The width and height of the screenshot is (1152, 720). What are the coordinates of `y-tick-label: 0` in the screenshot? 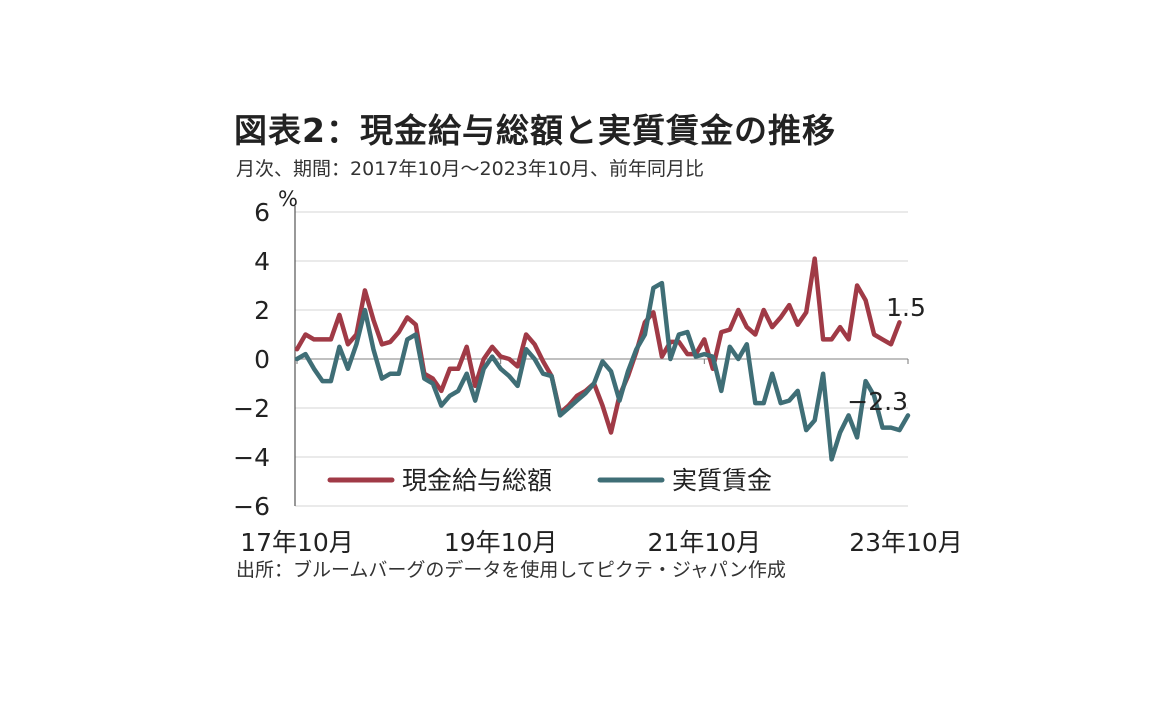 It's located at (262, 359).